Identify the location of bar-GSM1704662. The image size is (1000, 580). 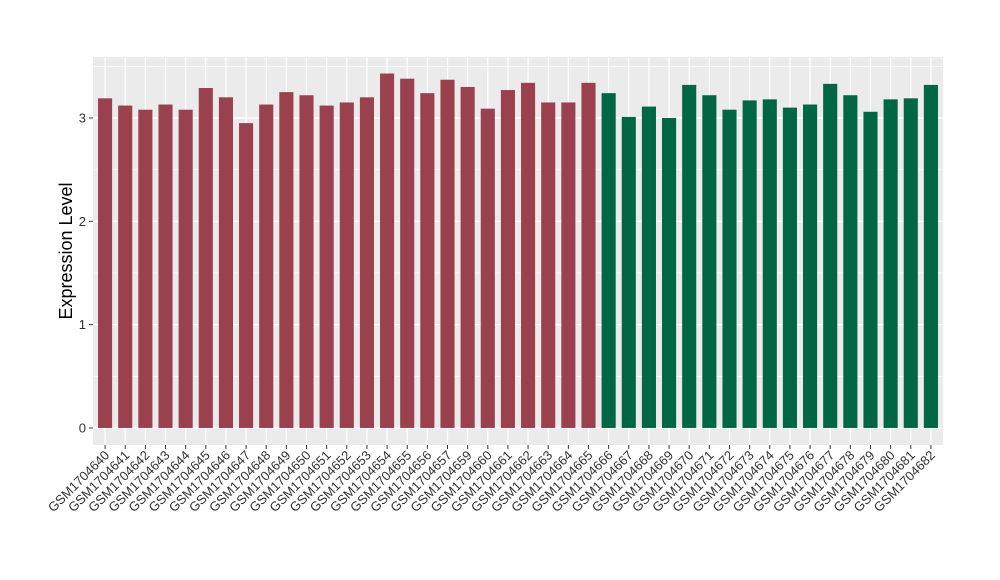
(528, 255).